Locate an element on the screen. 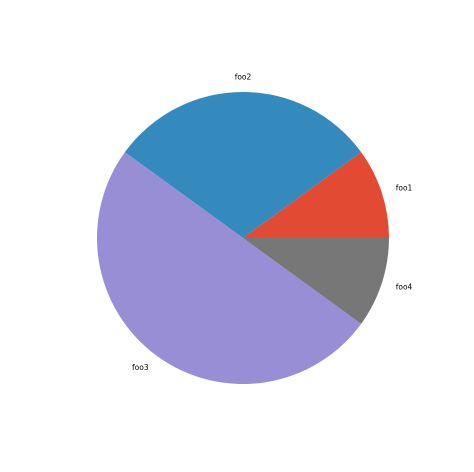 The height and width of the screenshot is (472, 474). pie-slice-foo4 is located at coordinates (316, 281).